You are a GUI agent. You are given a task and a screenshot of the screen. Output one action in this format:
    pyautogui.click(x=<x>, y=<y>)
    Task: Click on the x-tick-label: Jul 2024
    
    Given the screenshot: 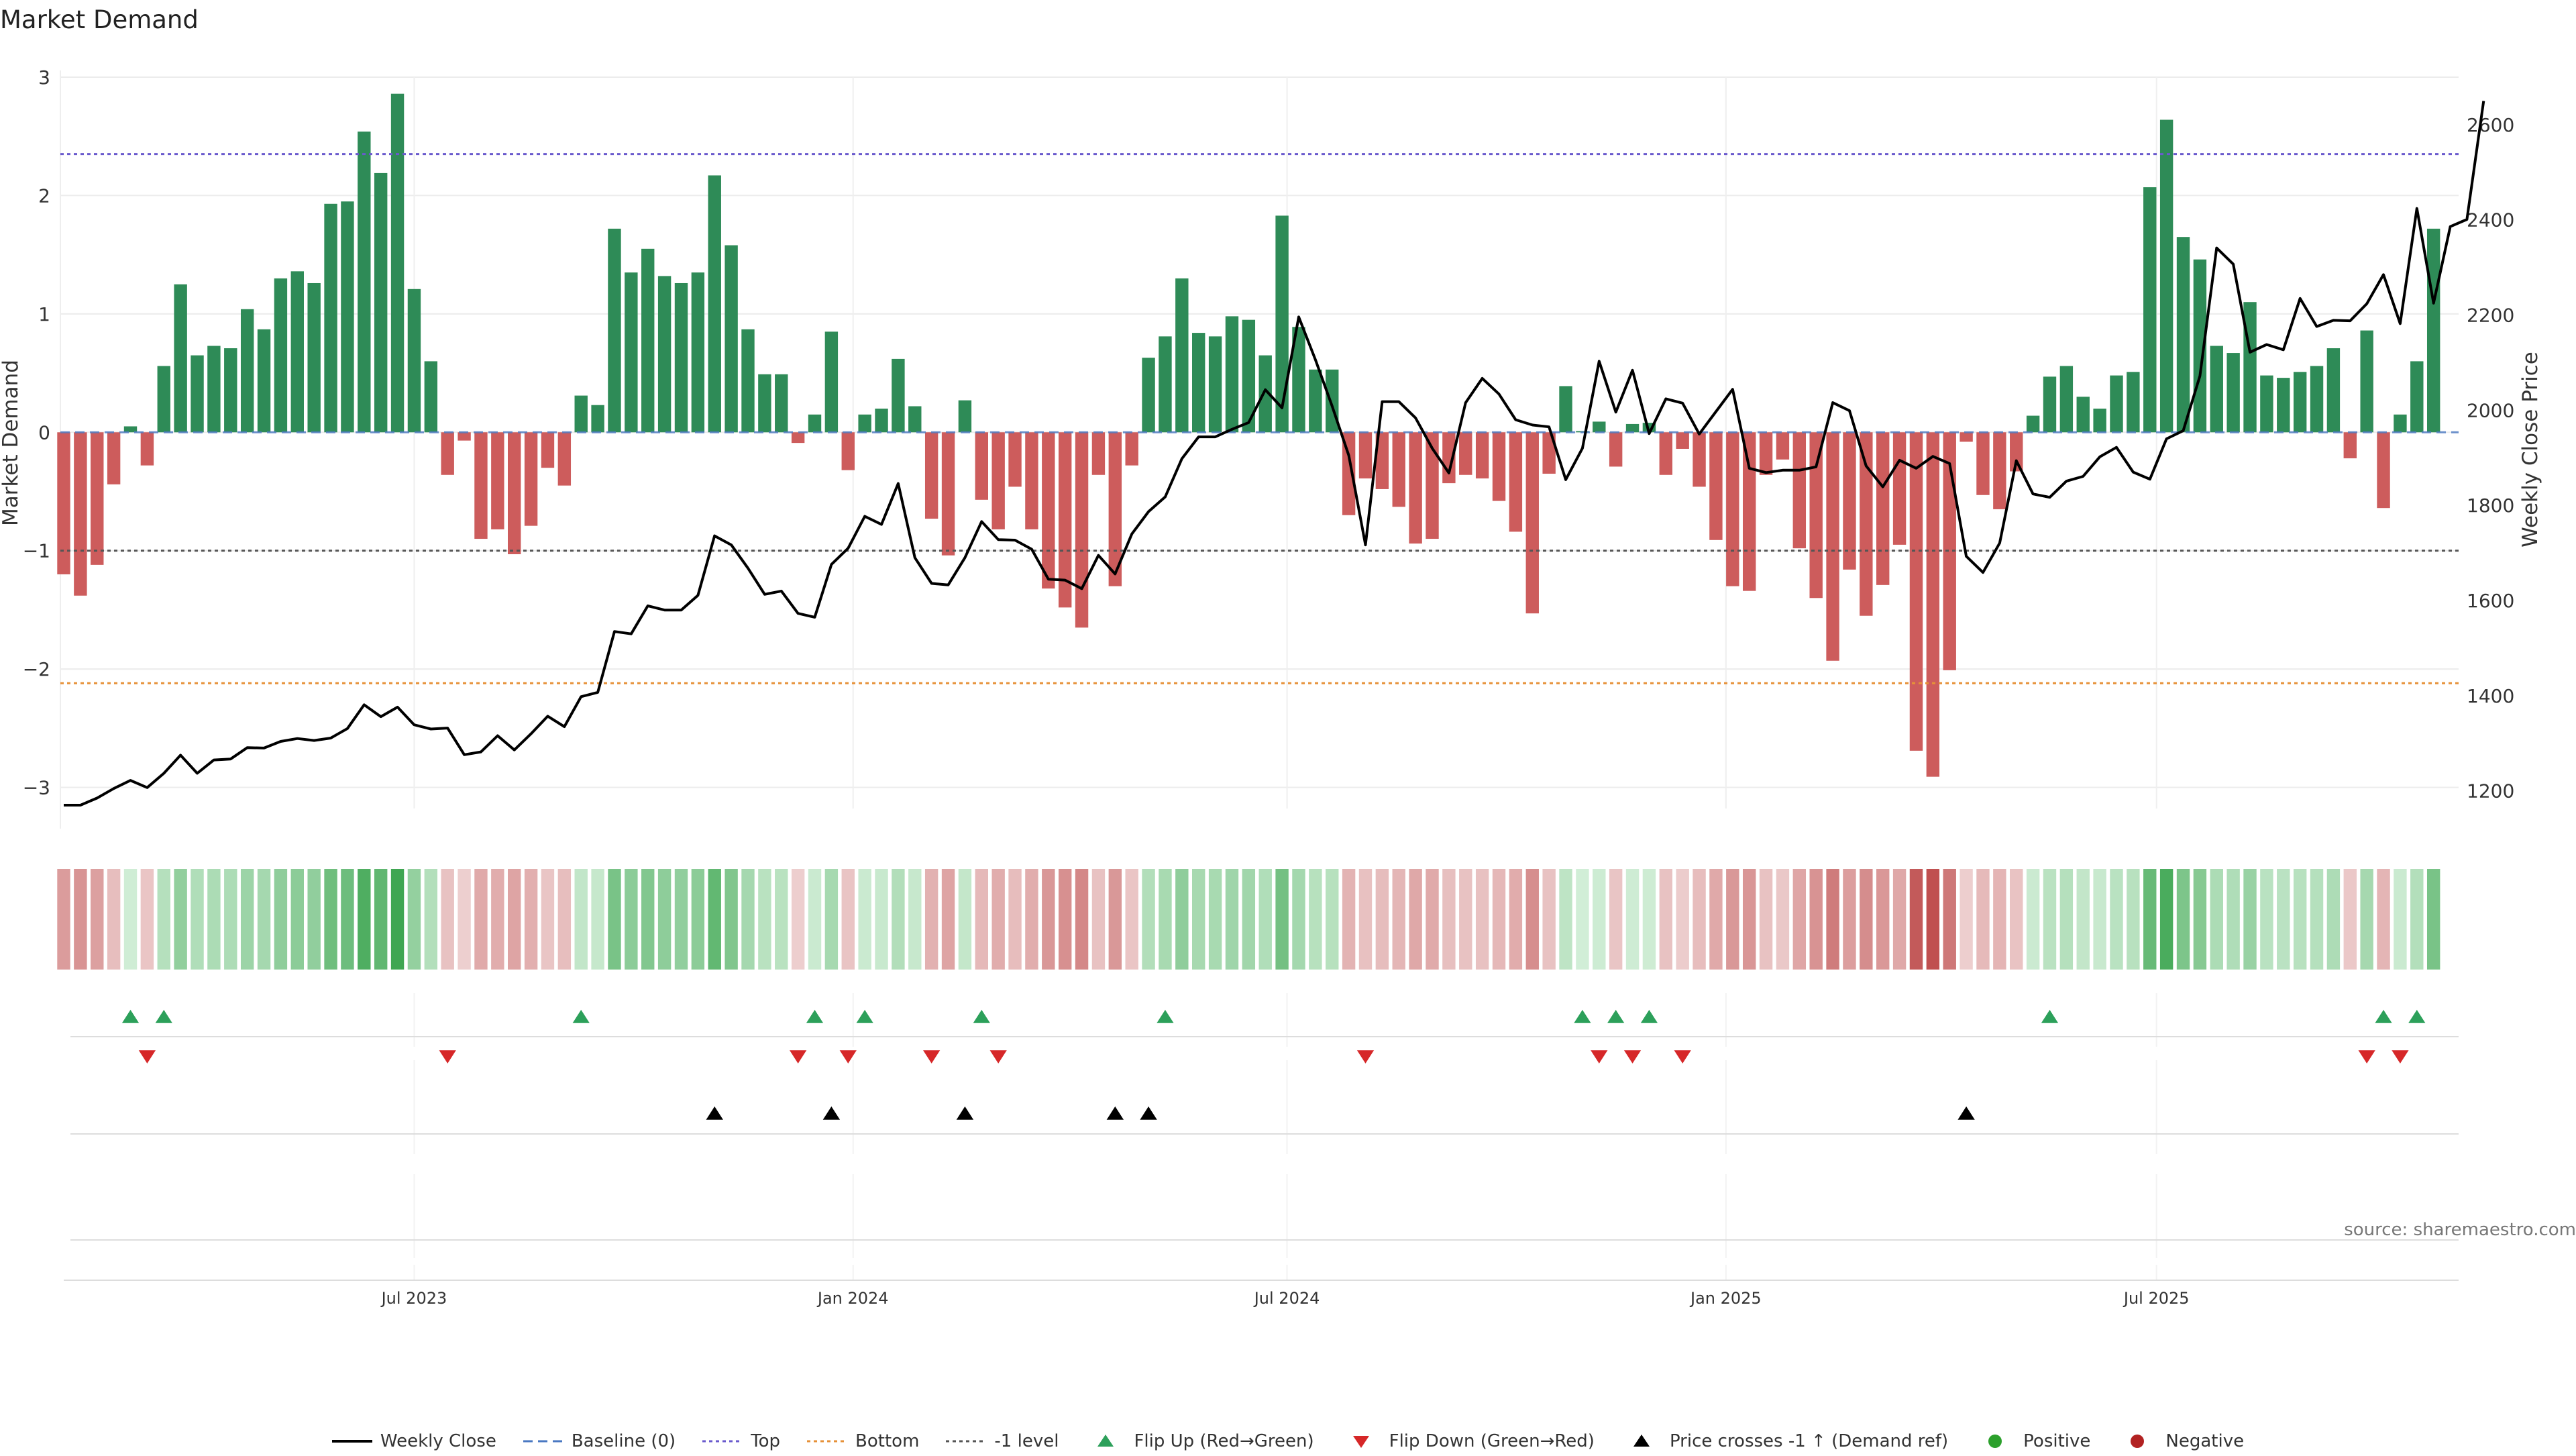 What is the action you would take?
    pyautogui.click(x=1286, y=1298)
    